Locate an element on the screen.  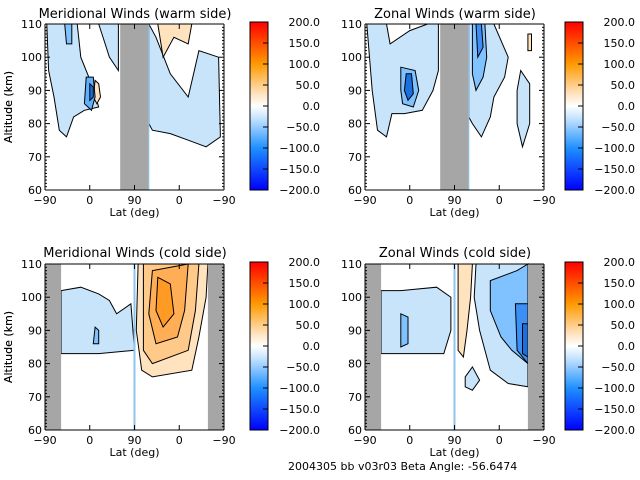
panel-title: Zonal Winds (cold side) is located at coordinates (455, 253).